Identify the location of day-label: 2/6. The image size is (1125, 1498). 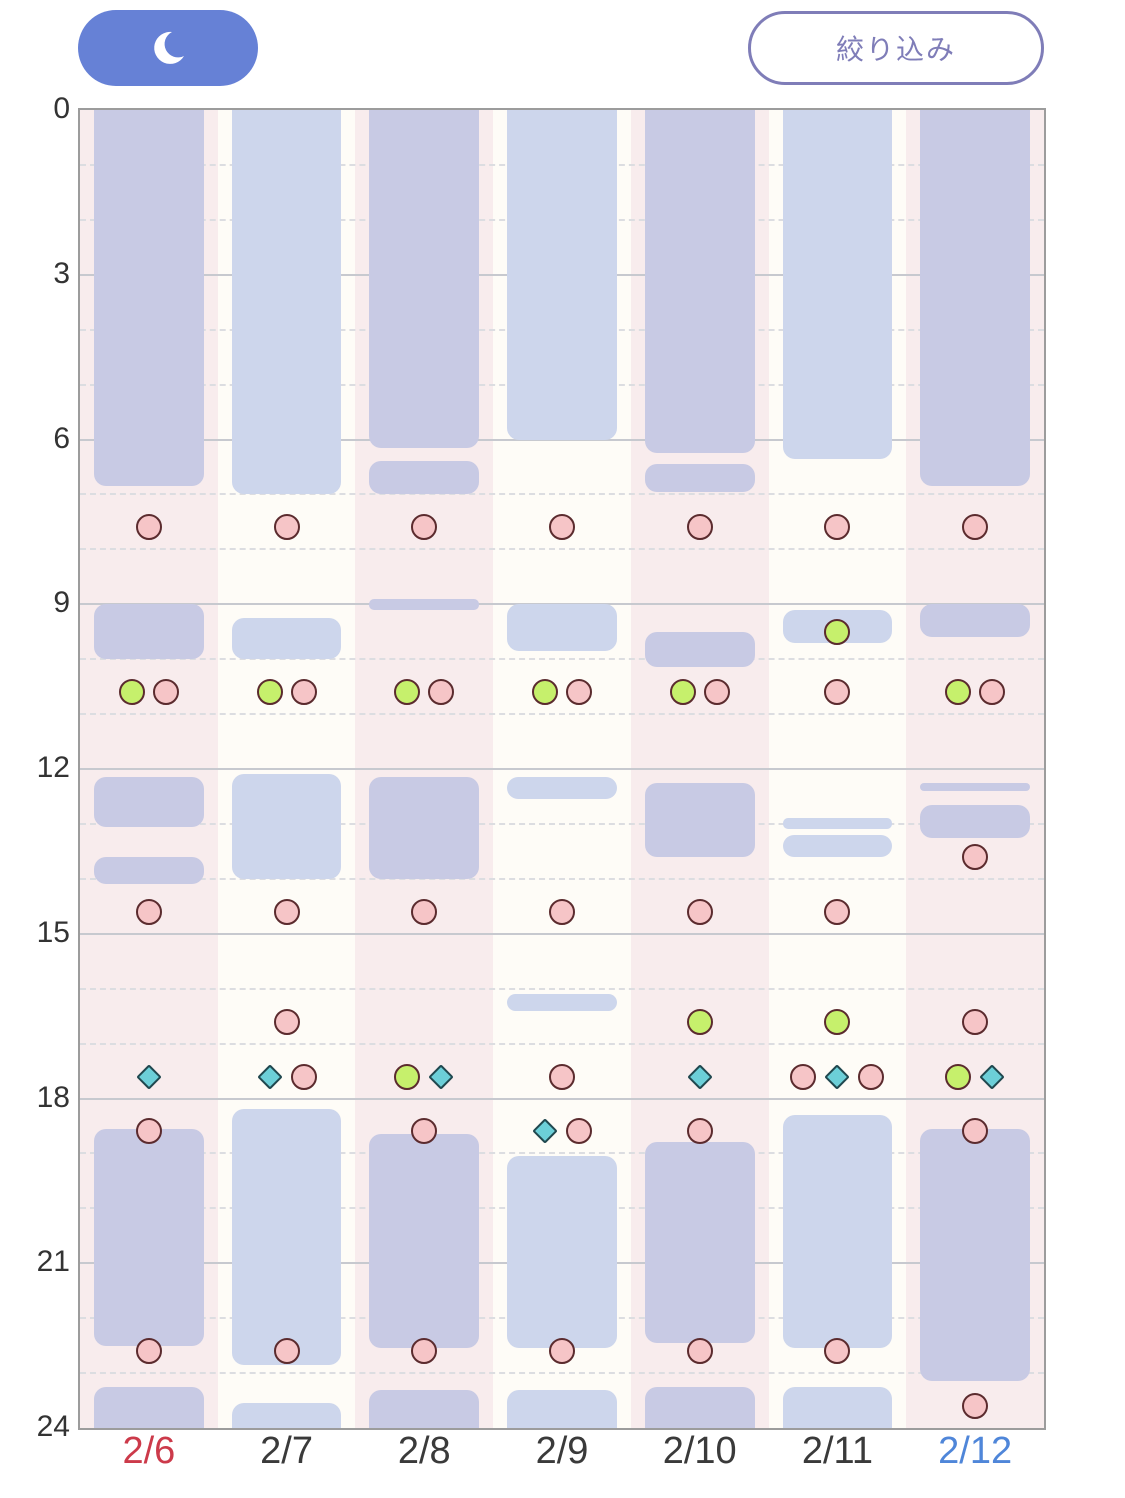
(149, 1451).